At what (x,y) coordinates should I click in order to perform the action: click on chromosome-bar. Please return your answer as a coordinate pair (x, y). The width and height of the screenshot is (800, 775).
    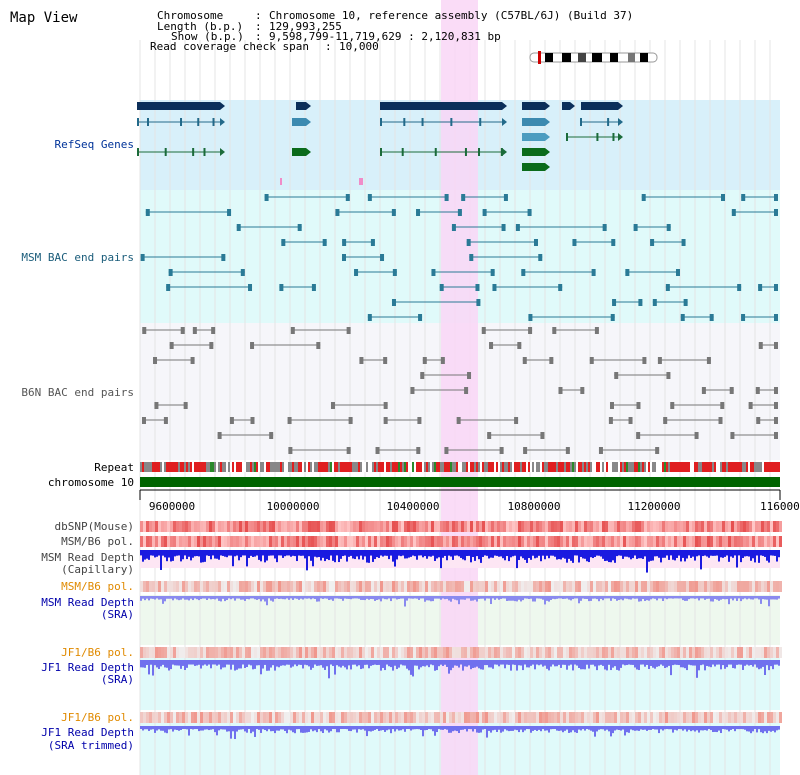
    Looking at the image, I should click on (460, 482).